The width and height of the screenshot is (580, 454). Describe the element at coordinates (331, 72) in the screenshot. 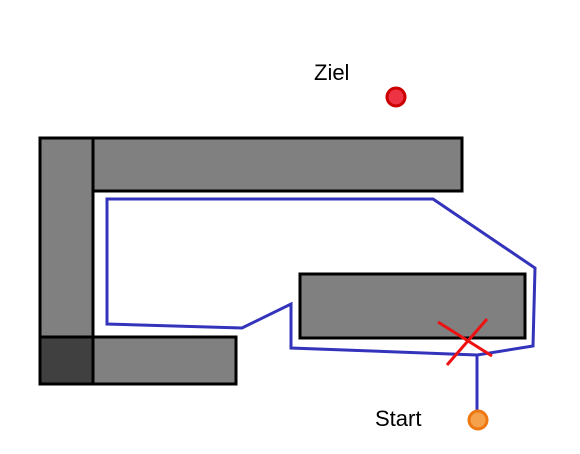

I see `goal-label: Ziel` at that location.